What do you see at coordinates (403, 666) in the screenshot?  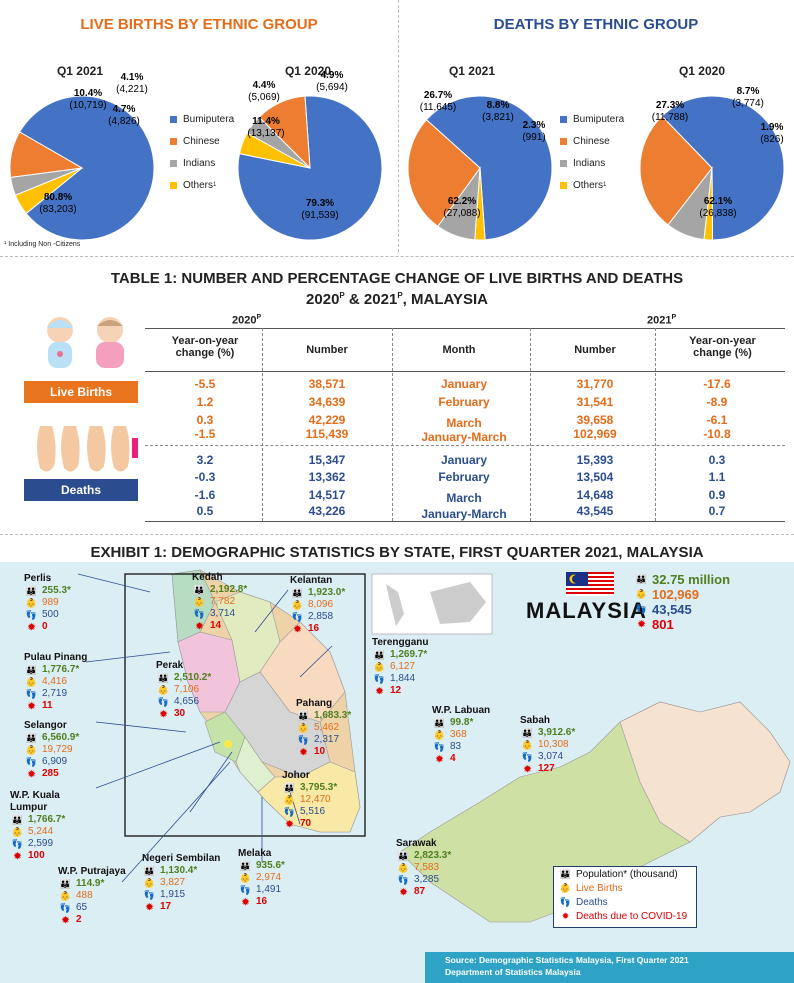 I see `state-births-value: 6,127` at bounding box center [403, 666].